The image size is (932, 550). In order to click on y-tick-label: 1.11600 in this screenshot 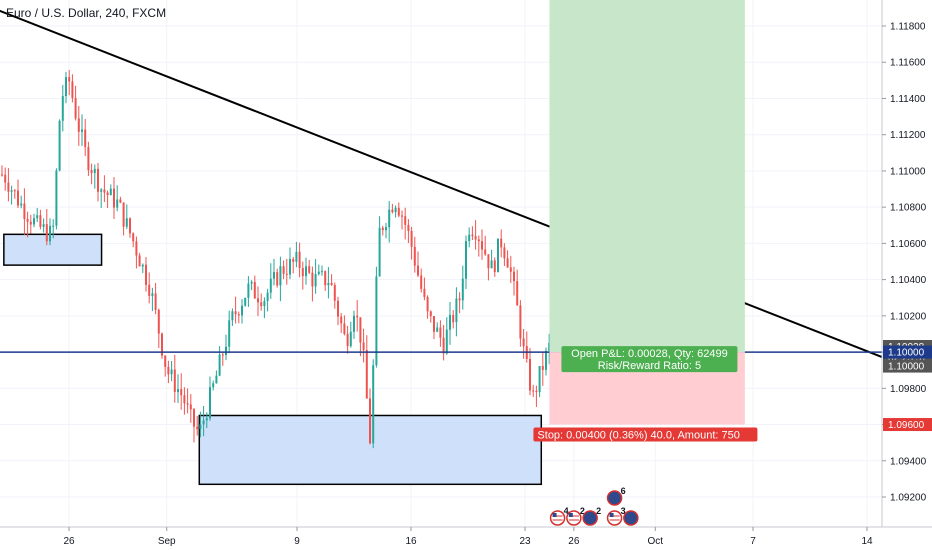, I will do `click(908, 63)`.